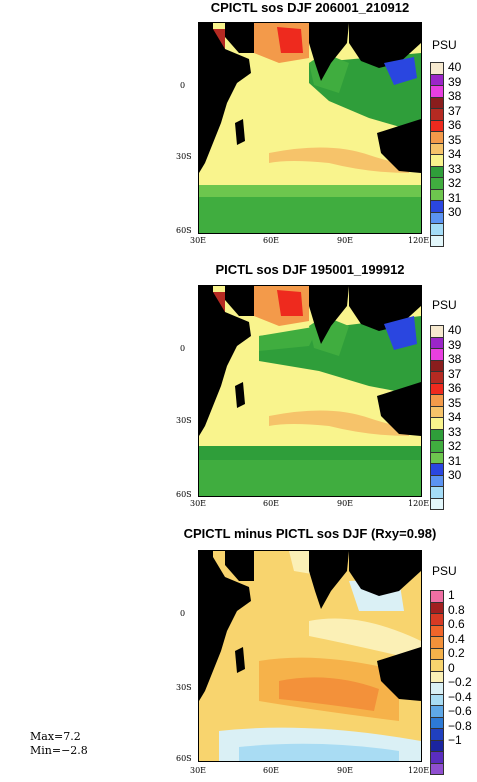 Image resolution: width=477 pixels, height=782 pixels. What do you see at coordinates (451, 595) in the screenshot?
I see `colorbar-label: 1` at bounding box center [451, 595].